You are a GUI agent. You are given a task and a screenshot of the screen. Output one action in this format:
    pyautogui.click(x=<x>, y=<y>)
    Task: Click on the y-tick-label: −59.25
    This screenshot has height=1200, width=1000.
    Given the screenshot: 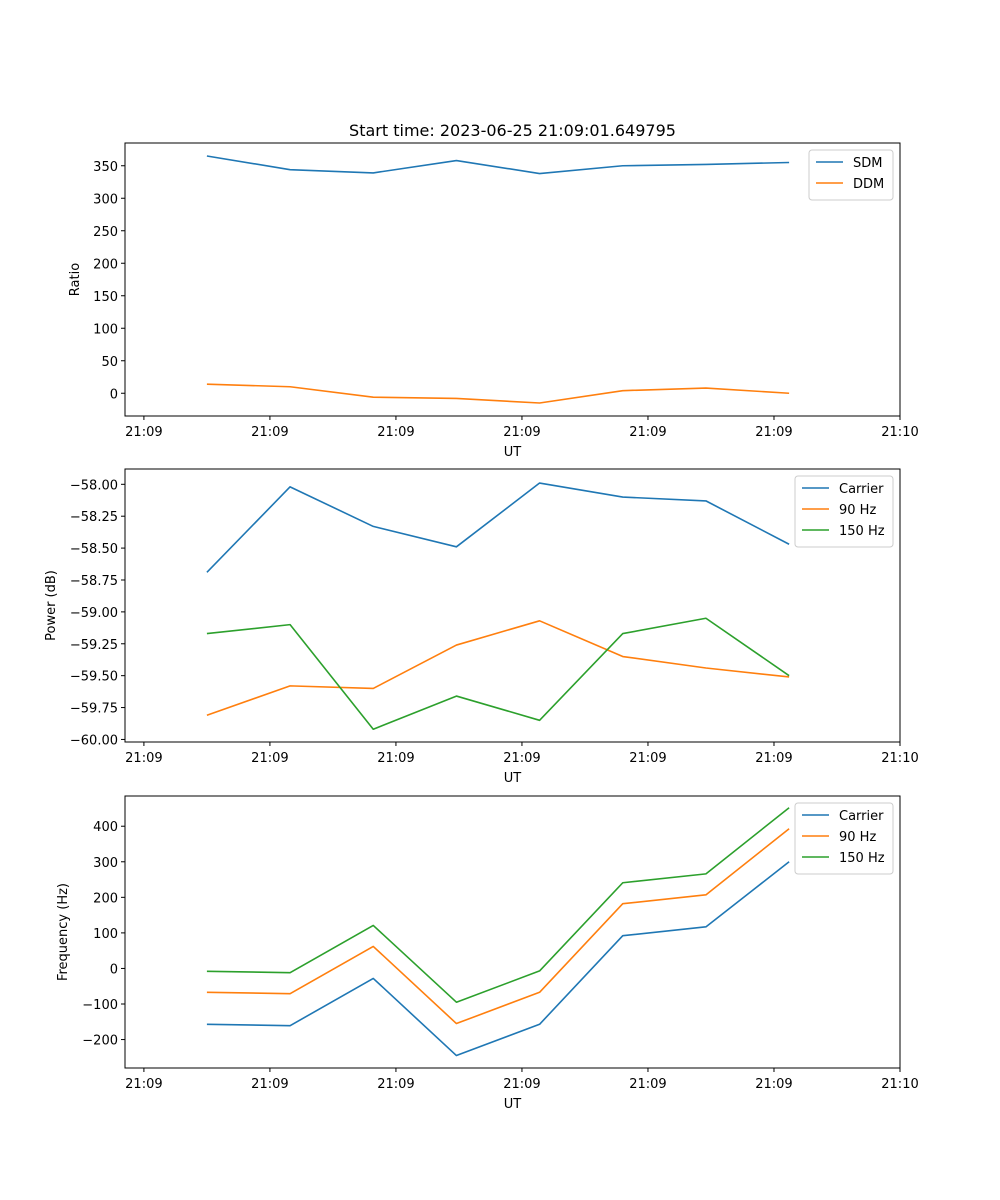 What is the action you would take?
    pyautogui.click(x=94, y=645)
    